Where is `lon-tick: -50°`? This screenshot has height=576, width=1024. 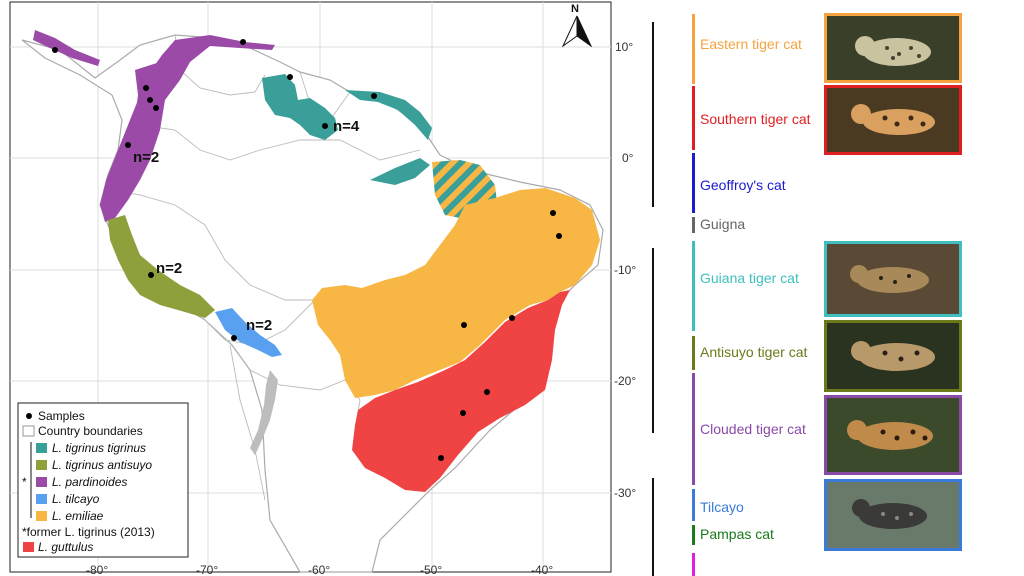 lon-tick: -50° is located at coordinates (431, 569).